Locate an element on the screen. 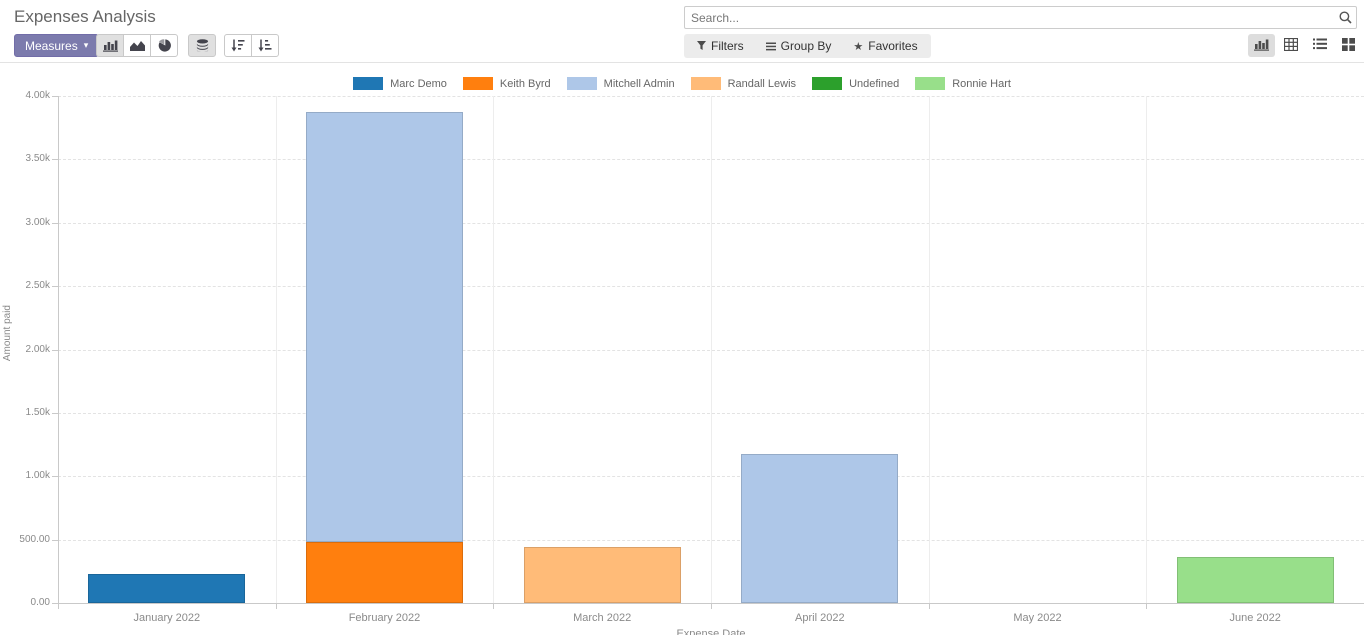 The width and height of the screenshot is (1364, 635). pivot-view-button is located at coordinates (1290, 45).